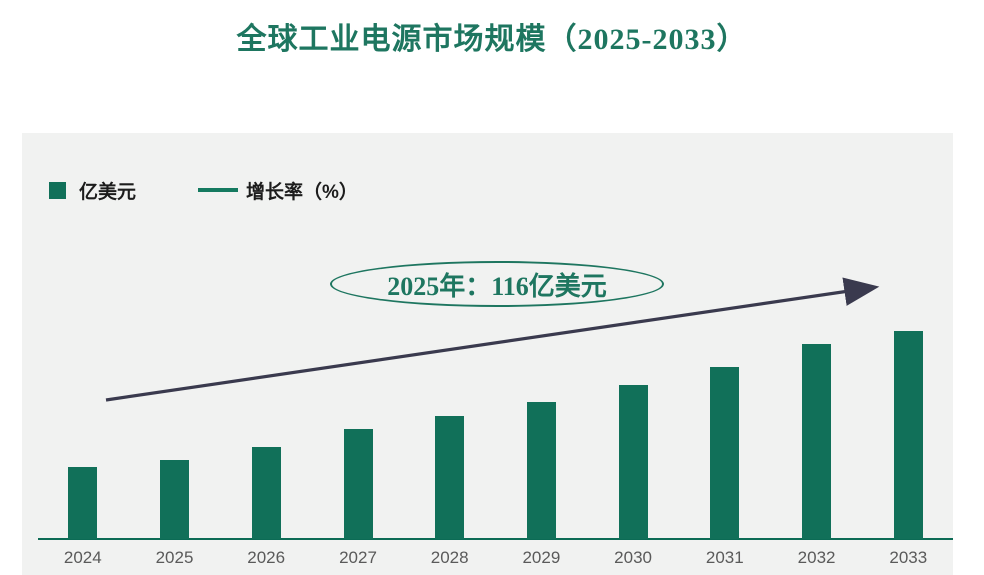 This screenshot has height=575, width=984. What do you see at coordinates (908, 435) in the screenshot?
I see `bar-2033` at bounding box center [908, 435].